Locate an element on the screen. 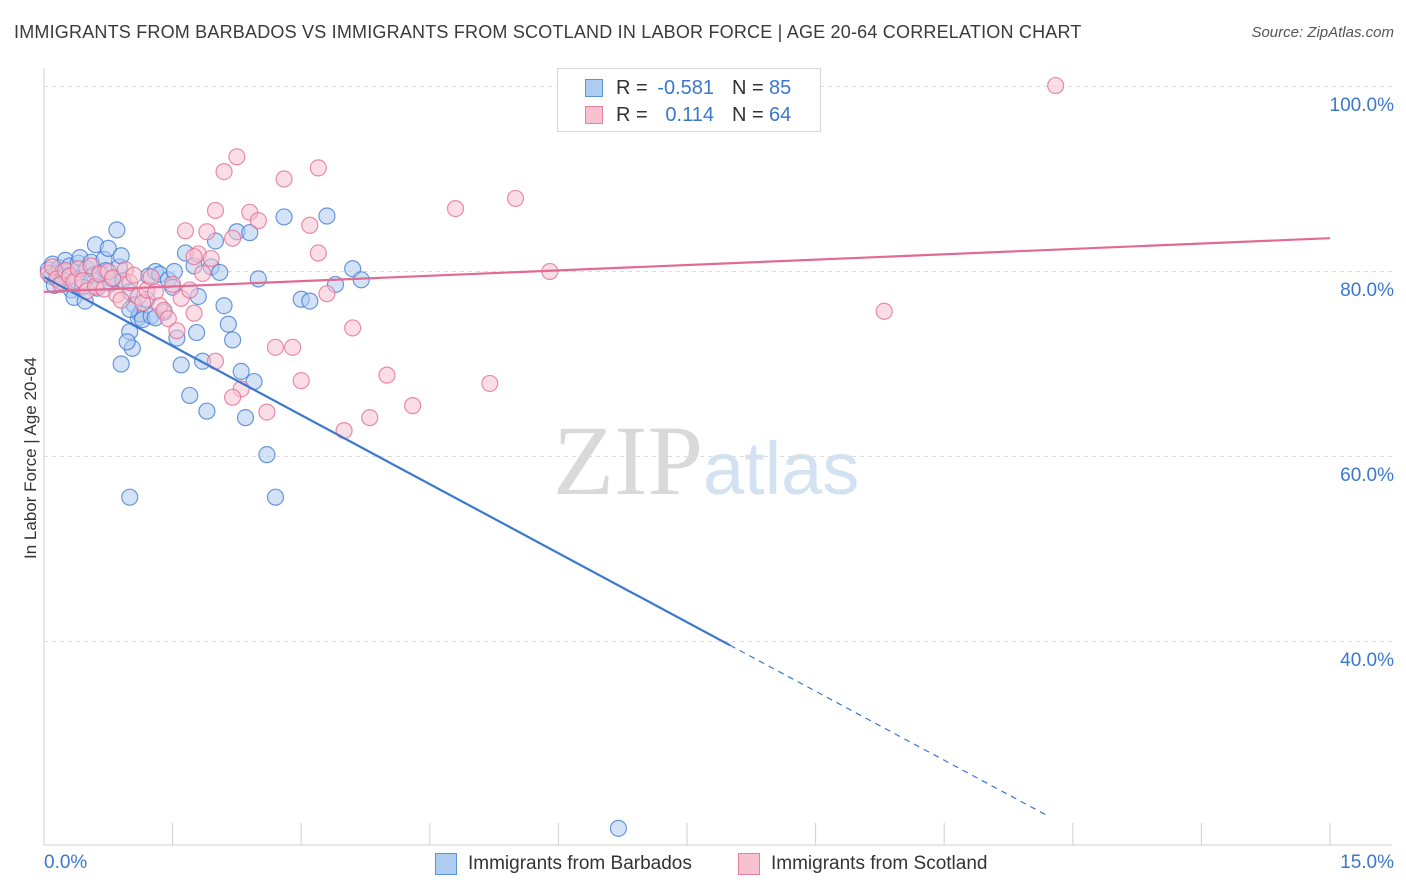 The image size is (1406, 892). watermark-zip: ZIP is located at coordinates (628, 460).